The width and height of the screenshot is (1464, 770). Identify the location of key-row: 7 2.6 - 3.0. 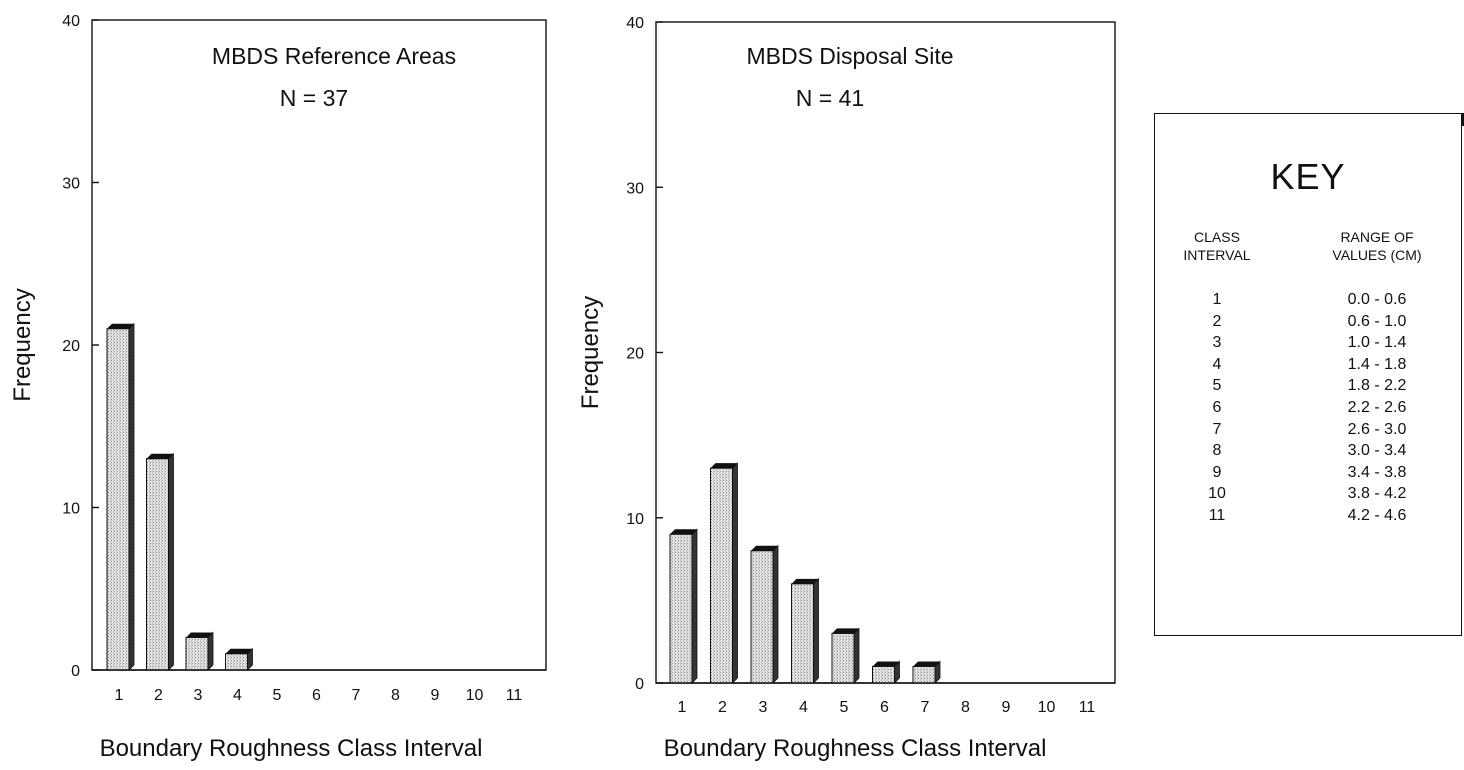
(1308, 432).